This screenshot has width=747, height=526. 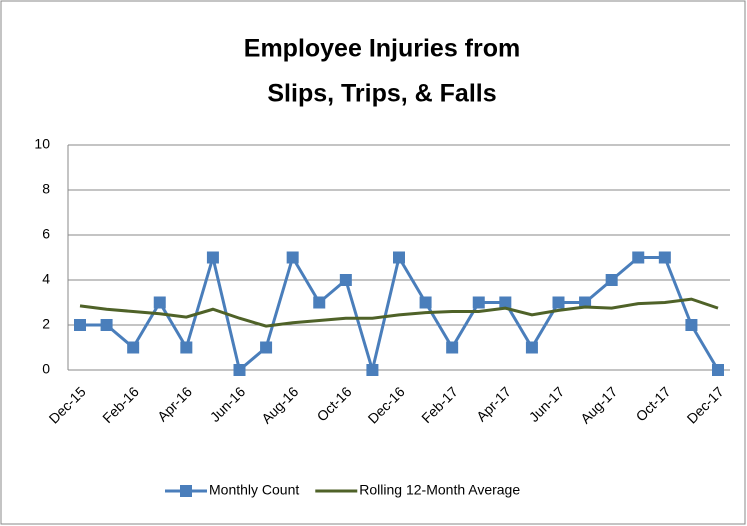 What do you see at coordinates (382, 49) in the screenshot?
I see `chart-title: Employee Injuries from` at bounding box center [382, 49].